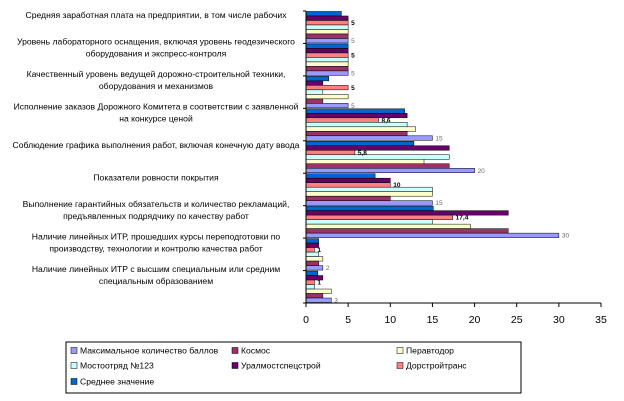 This screenshot has width=624, height=401. I want to click on legend-label: Мостоотряд №123, so click(117, 366).